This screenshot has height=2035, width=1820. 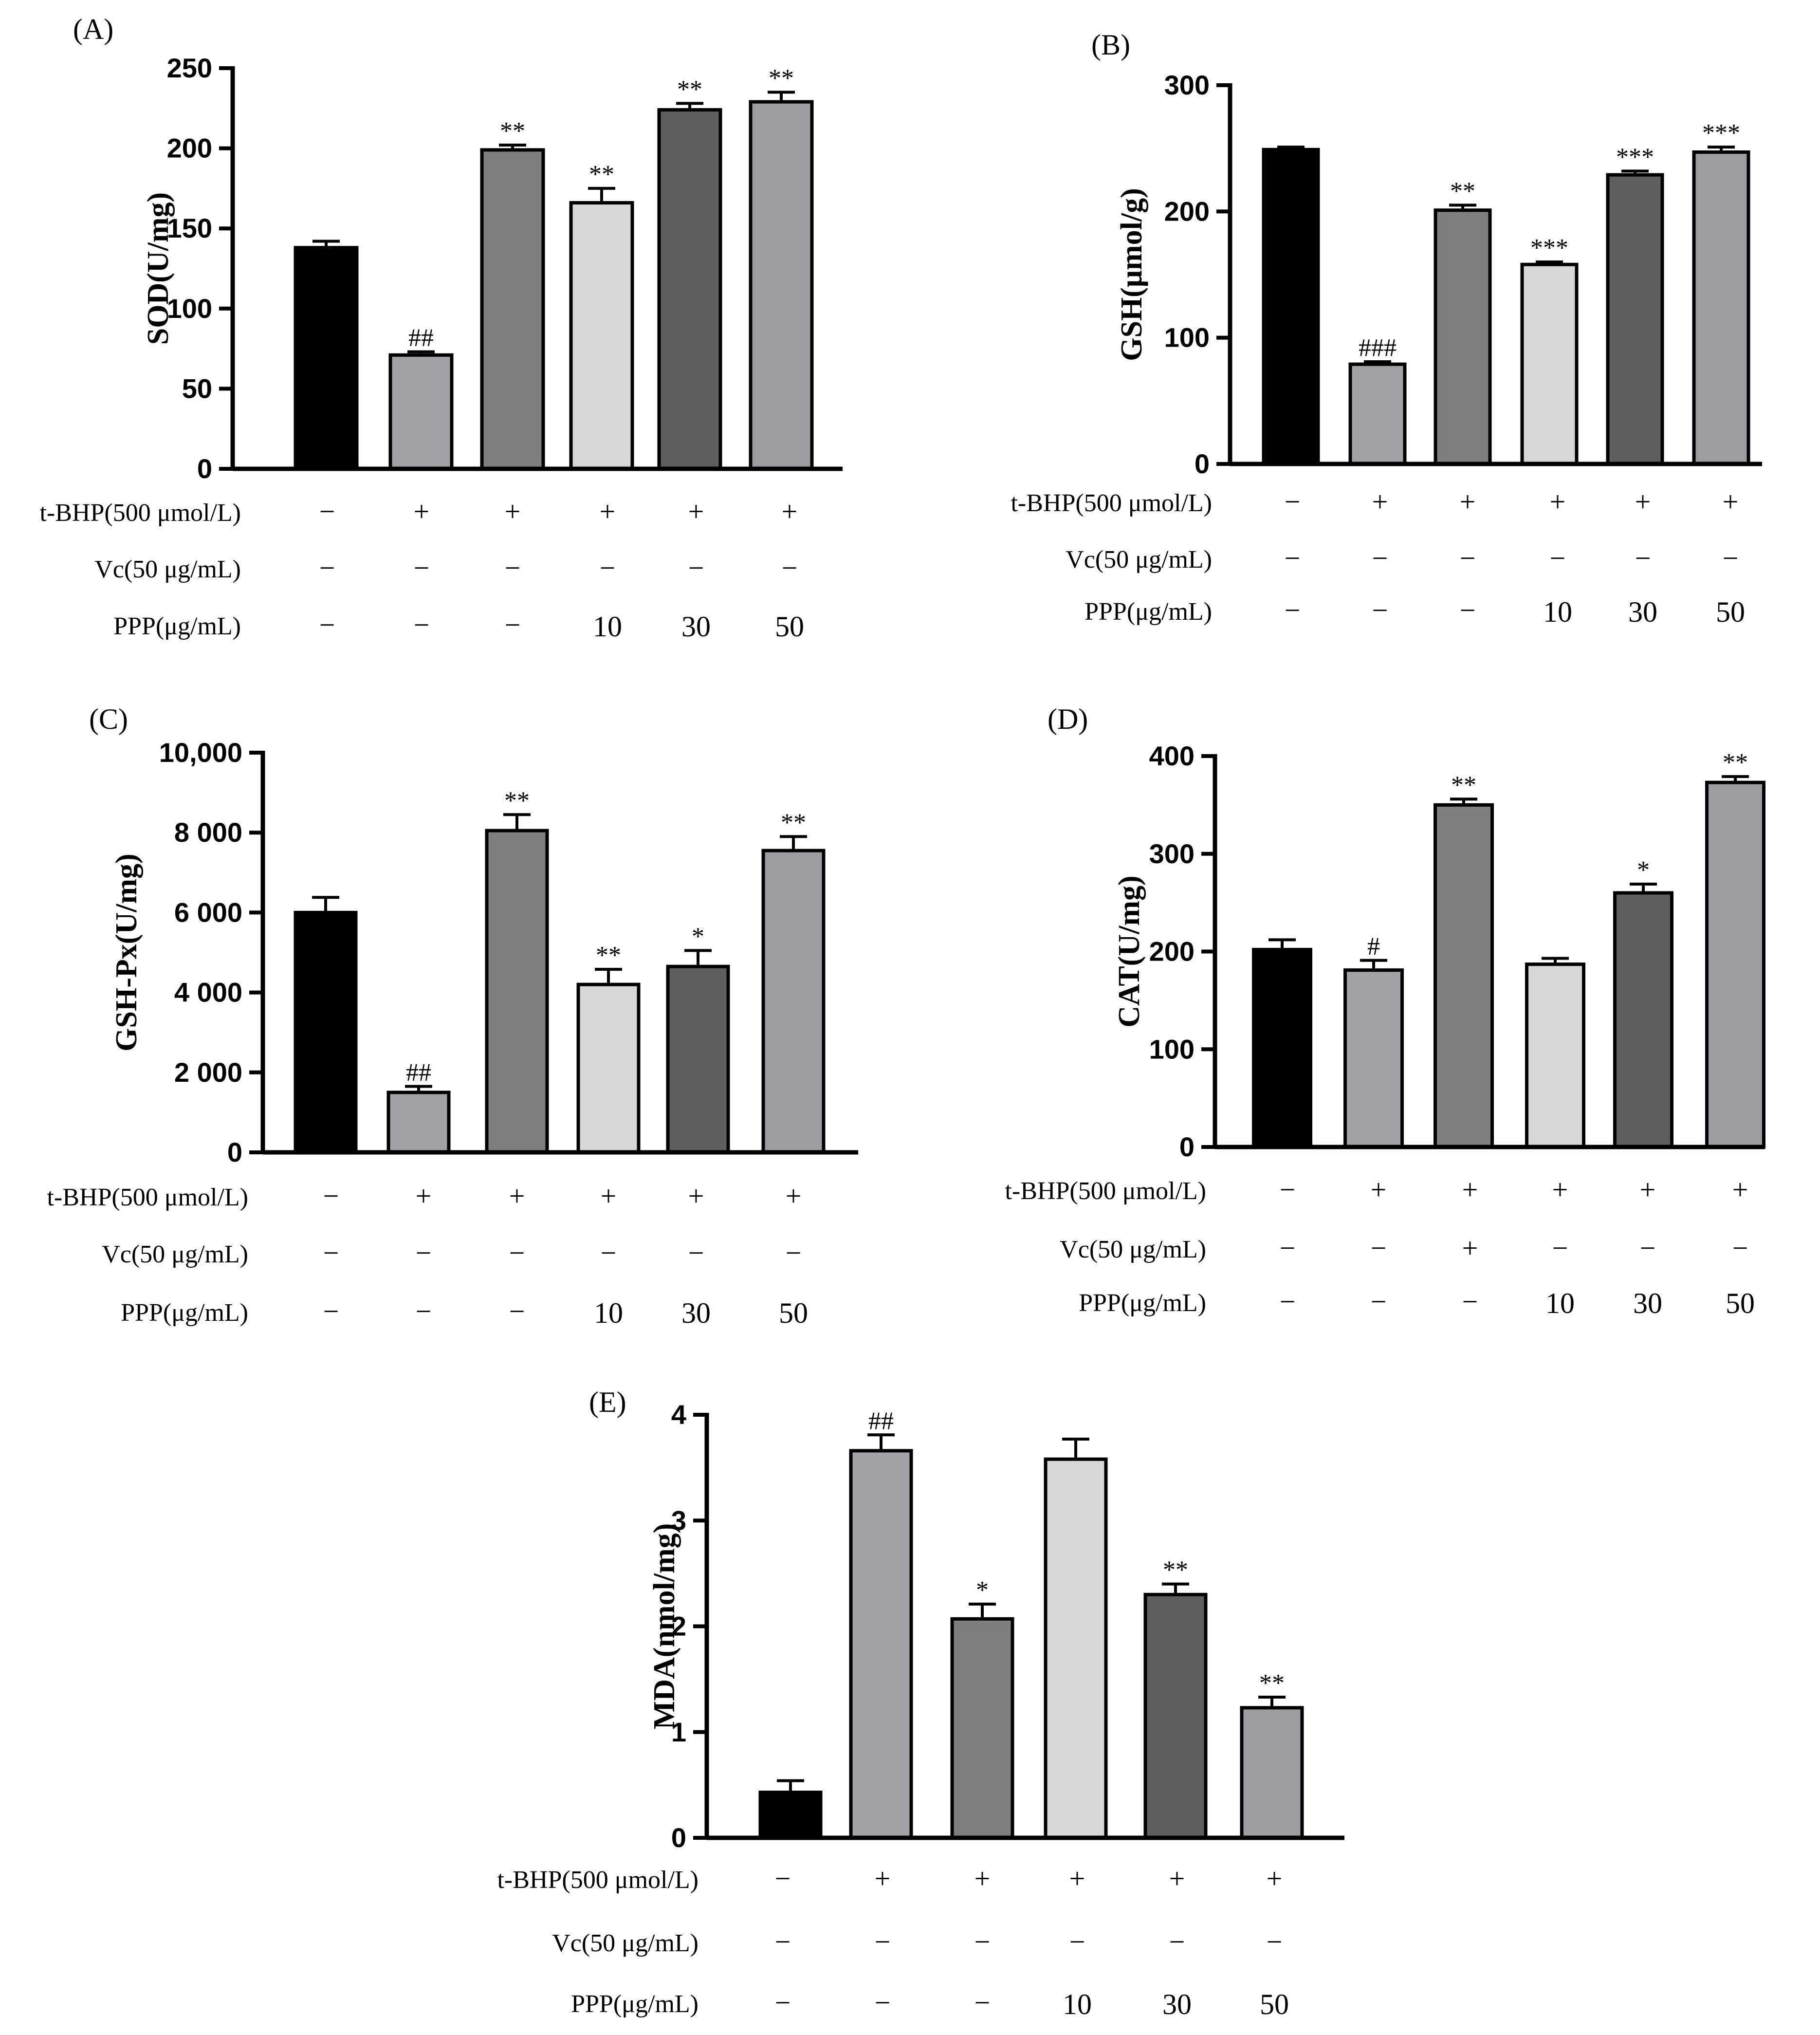 I want to click on panel-label: (B), so click(x=1110, y=45).